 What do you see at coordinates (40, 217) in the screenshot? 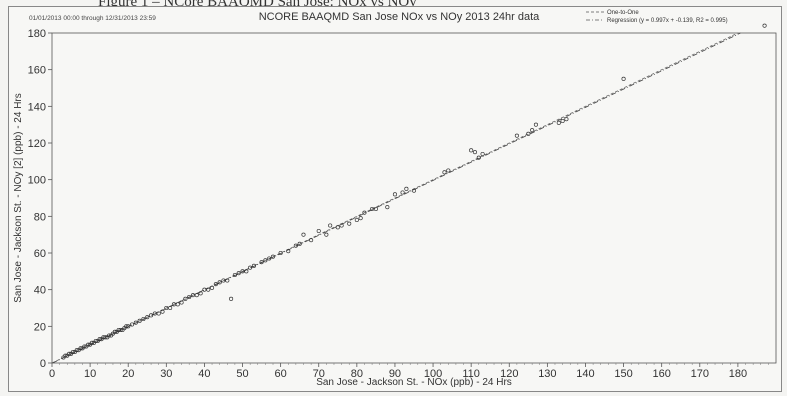
I see `y-tick-label: 80` at bounding box center [40, 217].